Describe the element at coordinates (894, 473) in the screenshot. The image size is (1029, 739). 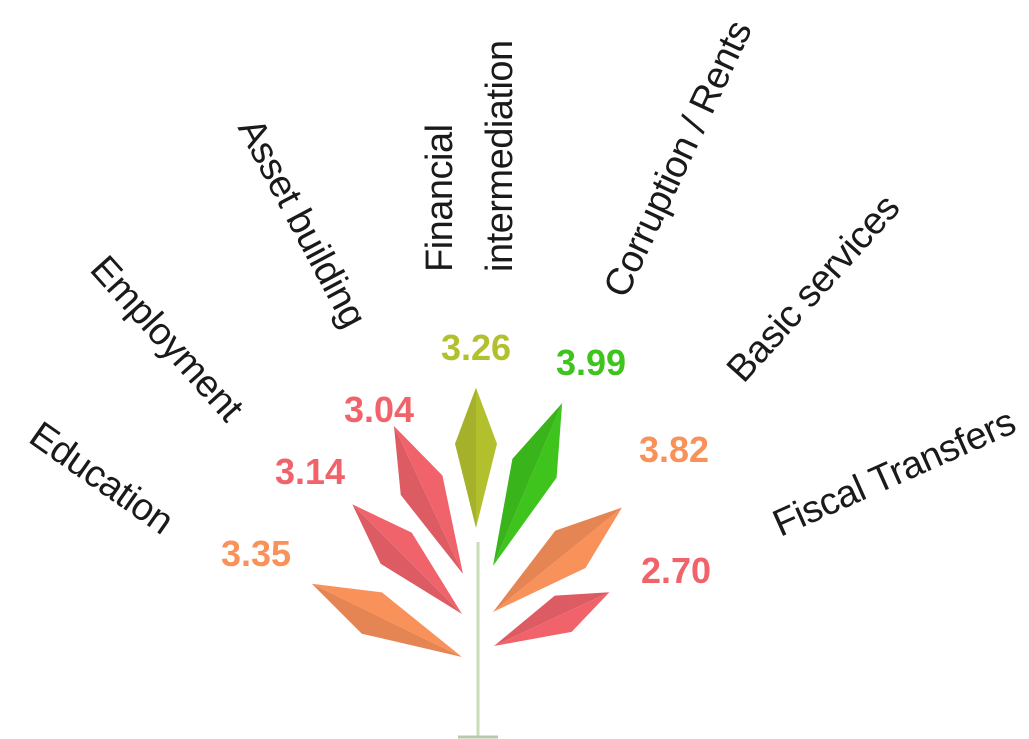
I see `category-label-6: Fiscal Transfers` at that location.